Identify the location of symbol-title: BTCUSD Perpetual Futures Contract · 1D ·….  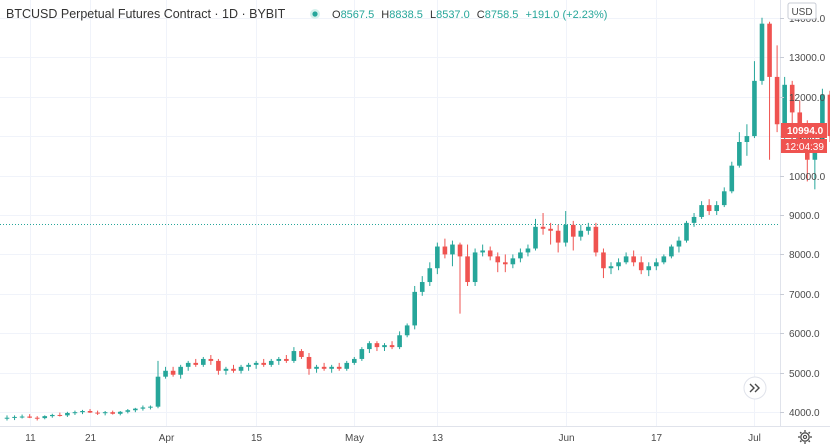
(146, 14).